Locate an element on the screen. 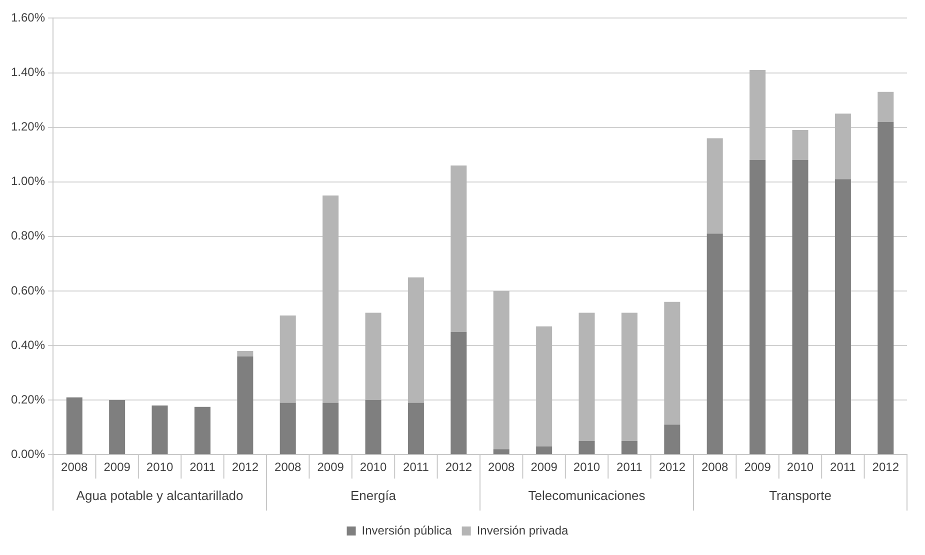 The width and height of the screenshot is (925, 555). y-tick-label: 0.00% is located at coordinates (28, 453).